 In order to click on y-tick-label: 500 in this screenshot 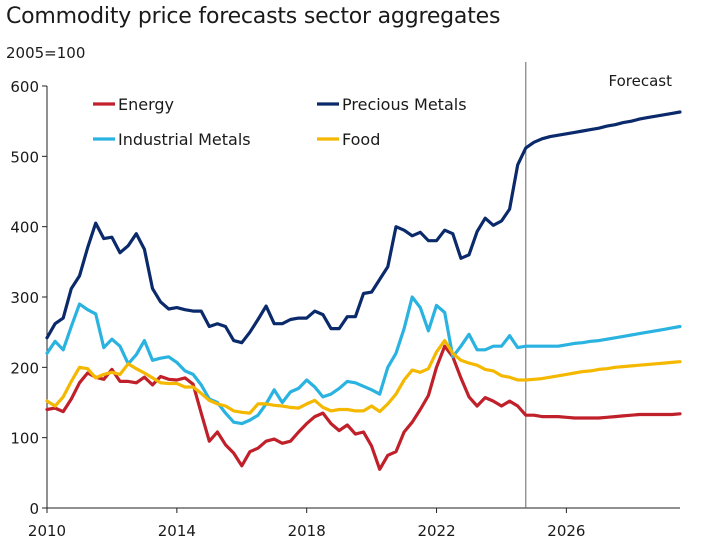, I will do `click(24, 157)`.